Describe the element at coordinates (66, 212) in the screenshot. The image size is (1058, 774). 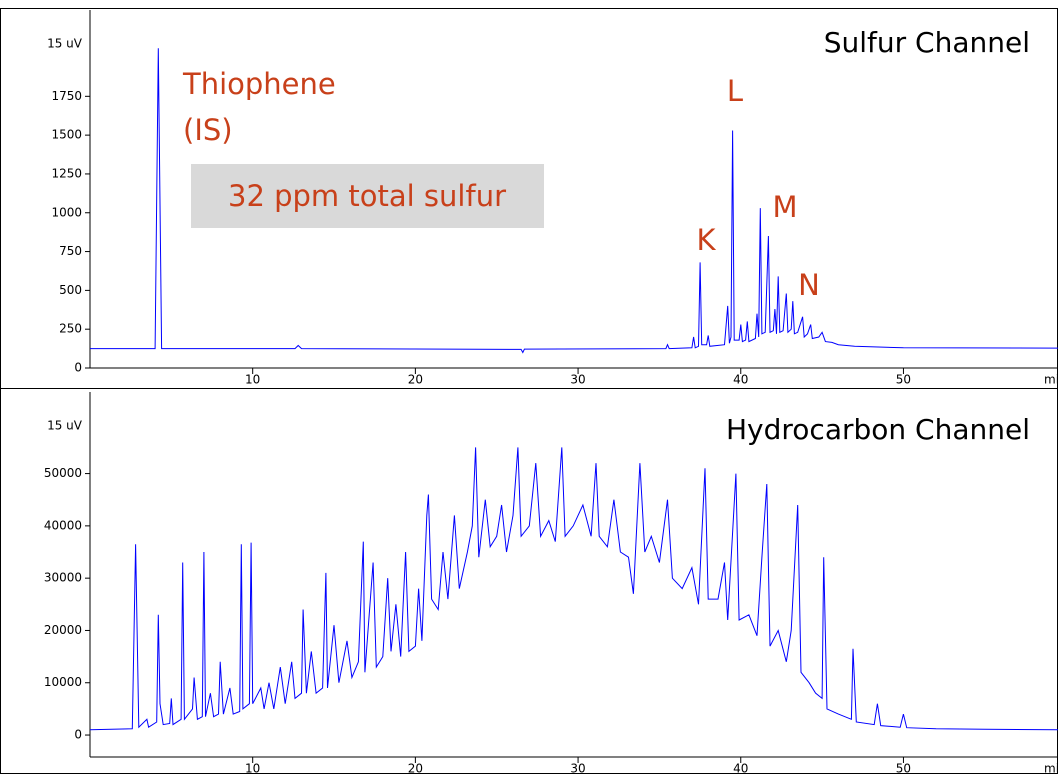
I see `y-tick-label: 1000` at that location.